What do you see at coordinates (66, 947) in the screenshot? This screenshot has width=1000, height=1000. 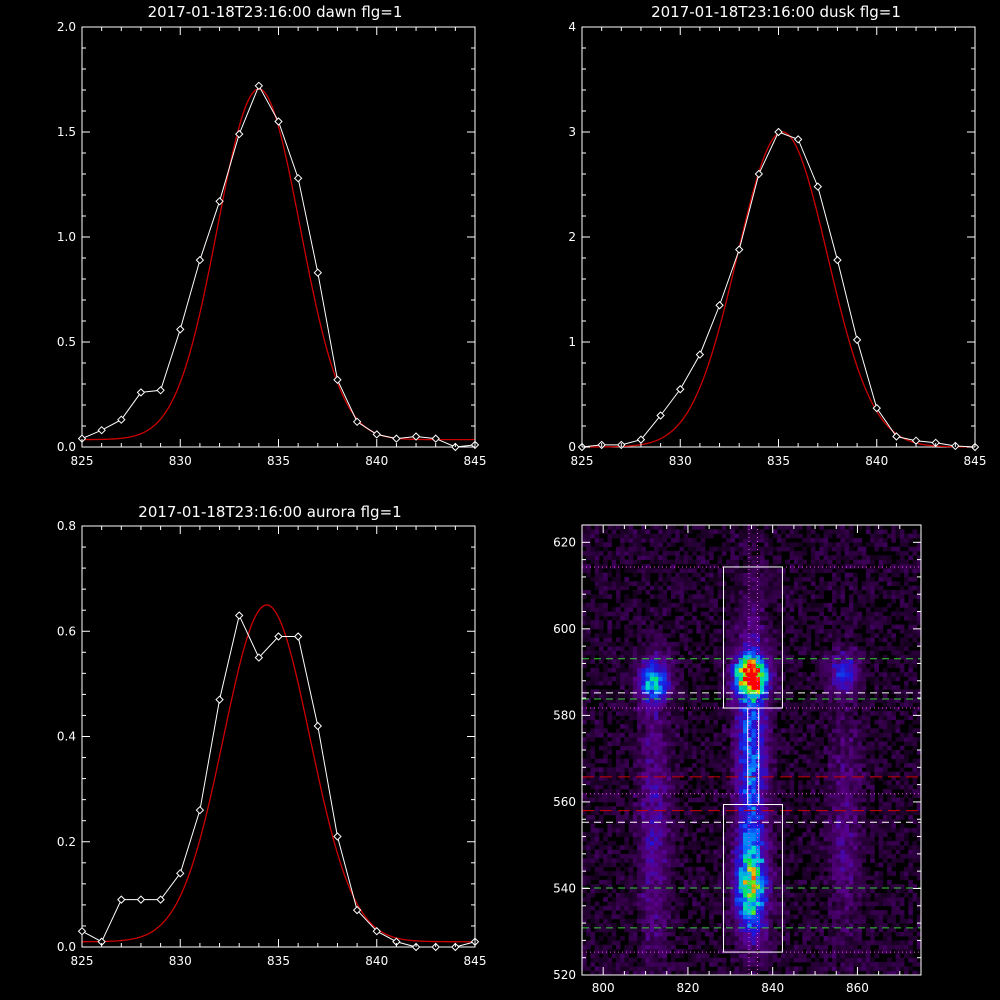 I see `aurora-y-tick-label: 0.0` at bounding box center [66, 947].